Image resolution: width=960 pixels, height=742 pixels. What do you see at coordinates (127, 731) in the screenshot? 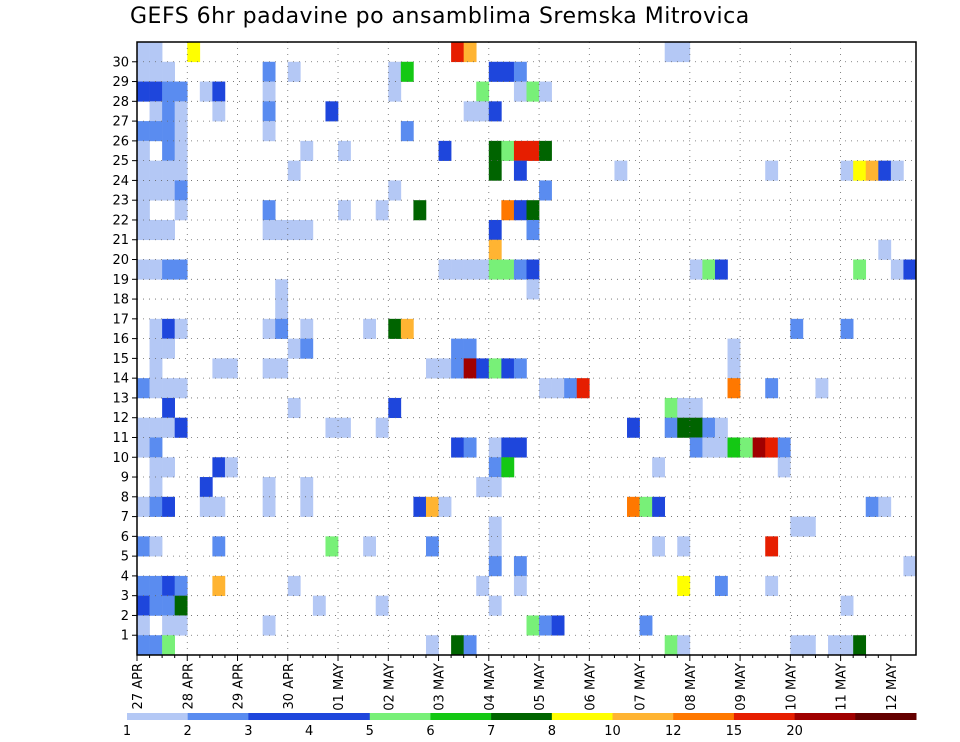
I see `legend-label: 1` at bounding box center [127, 731].